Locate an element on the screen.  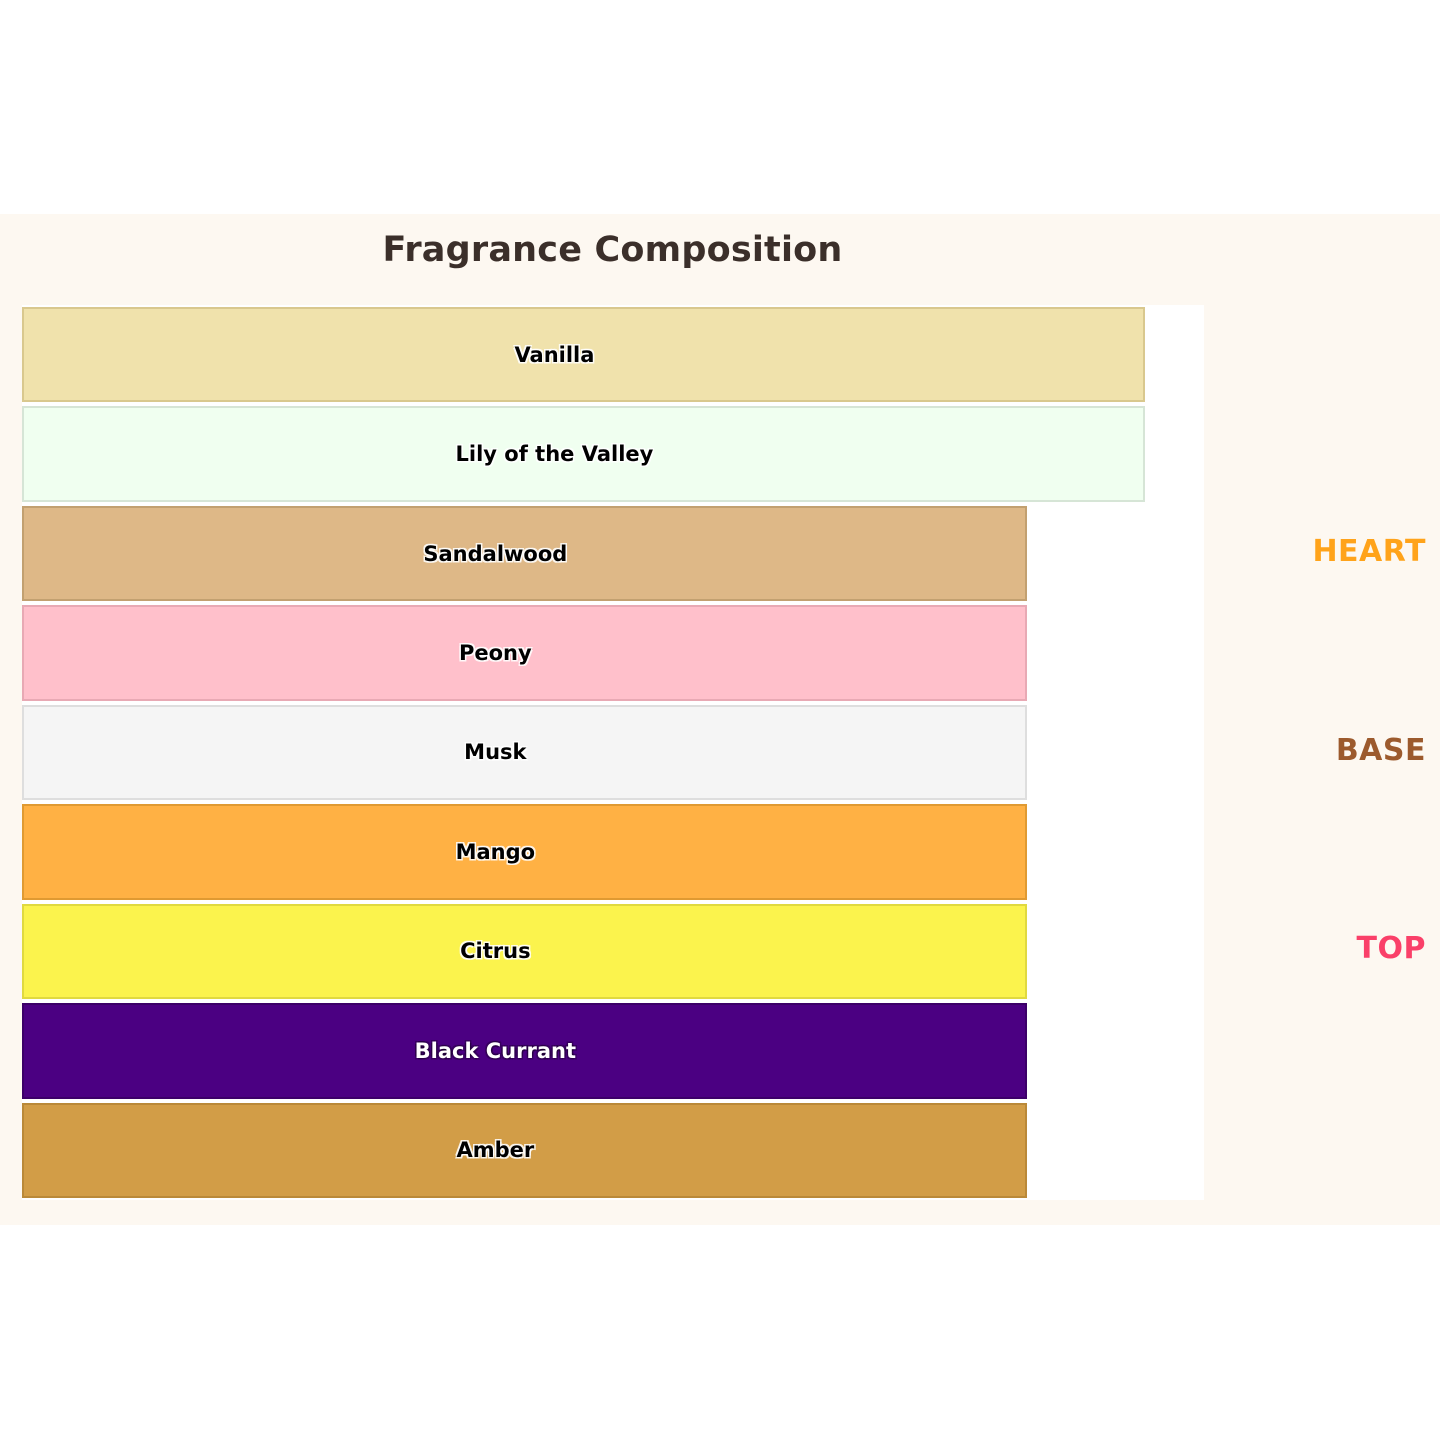
bar-label: Lily of the Valley is located at coordinates (554, 454).